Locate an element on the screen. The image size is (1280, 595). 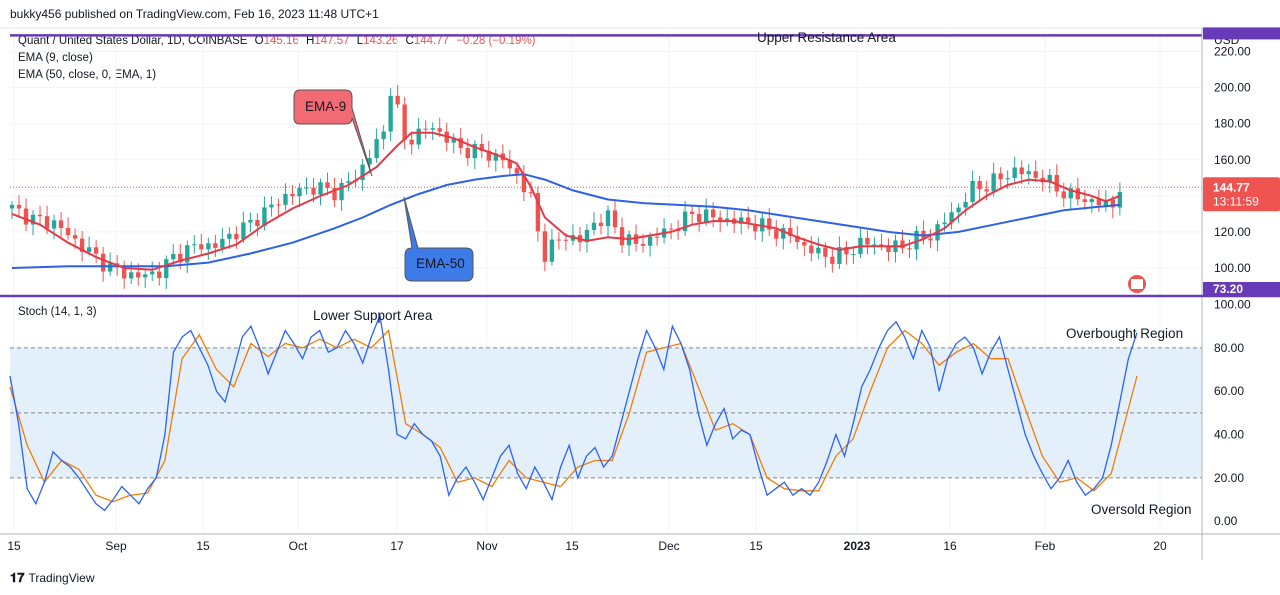
stoch-tick-label: 0.00 is located at coordinates (1226, 521).